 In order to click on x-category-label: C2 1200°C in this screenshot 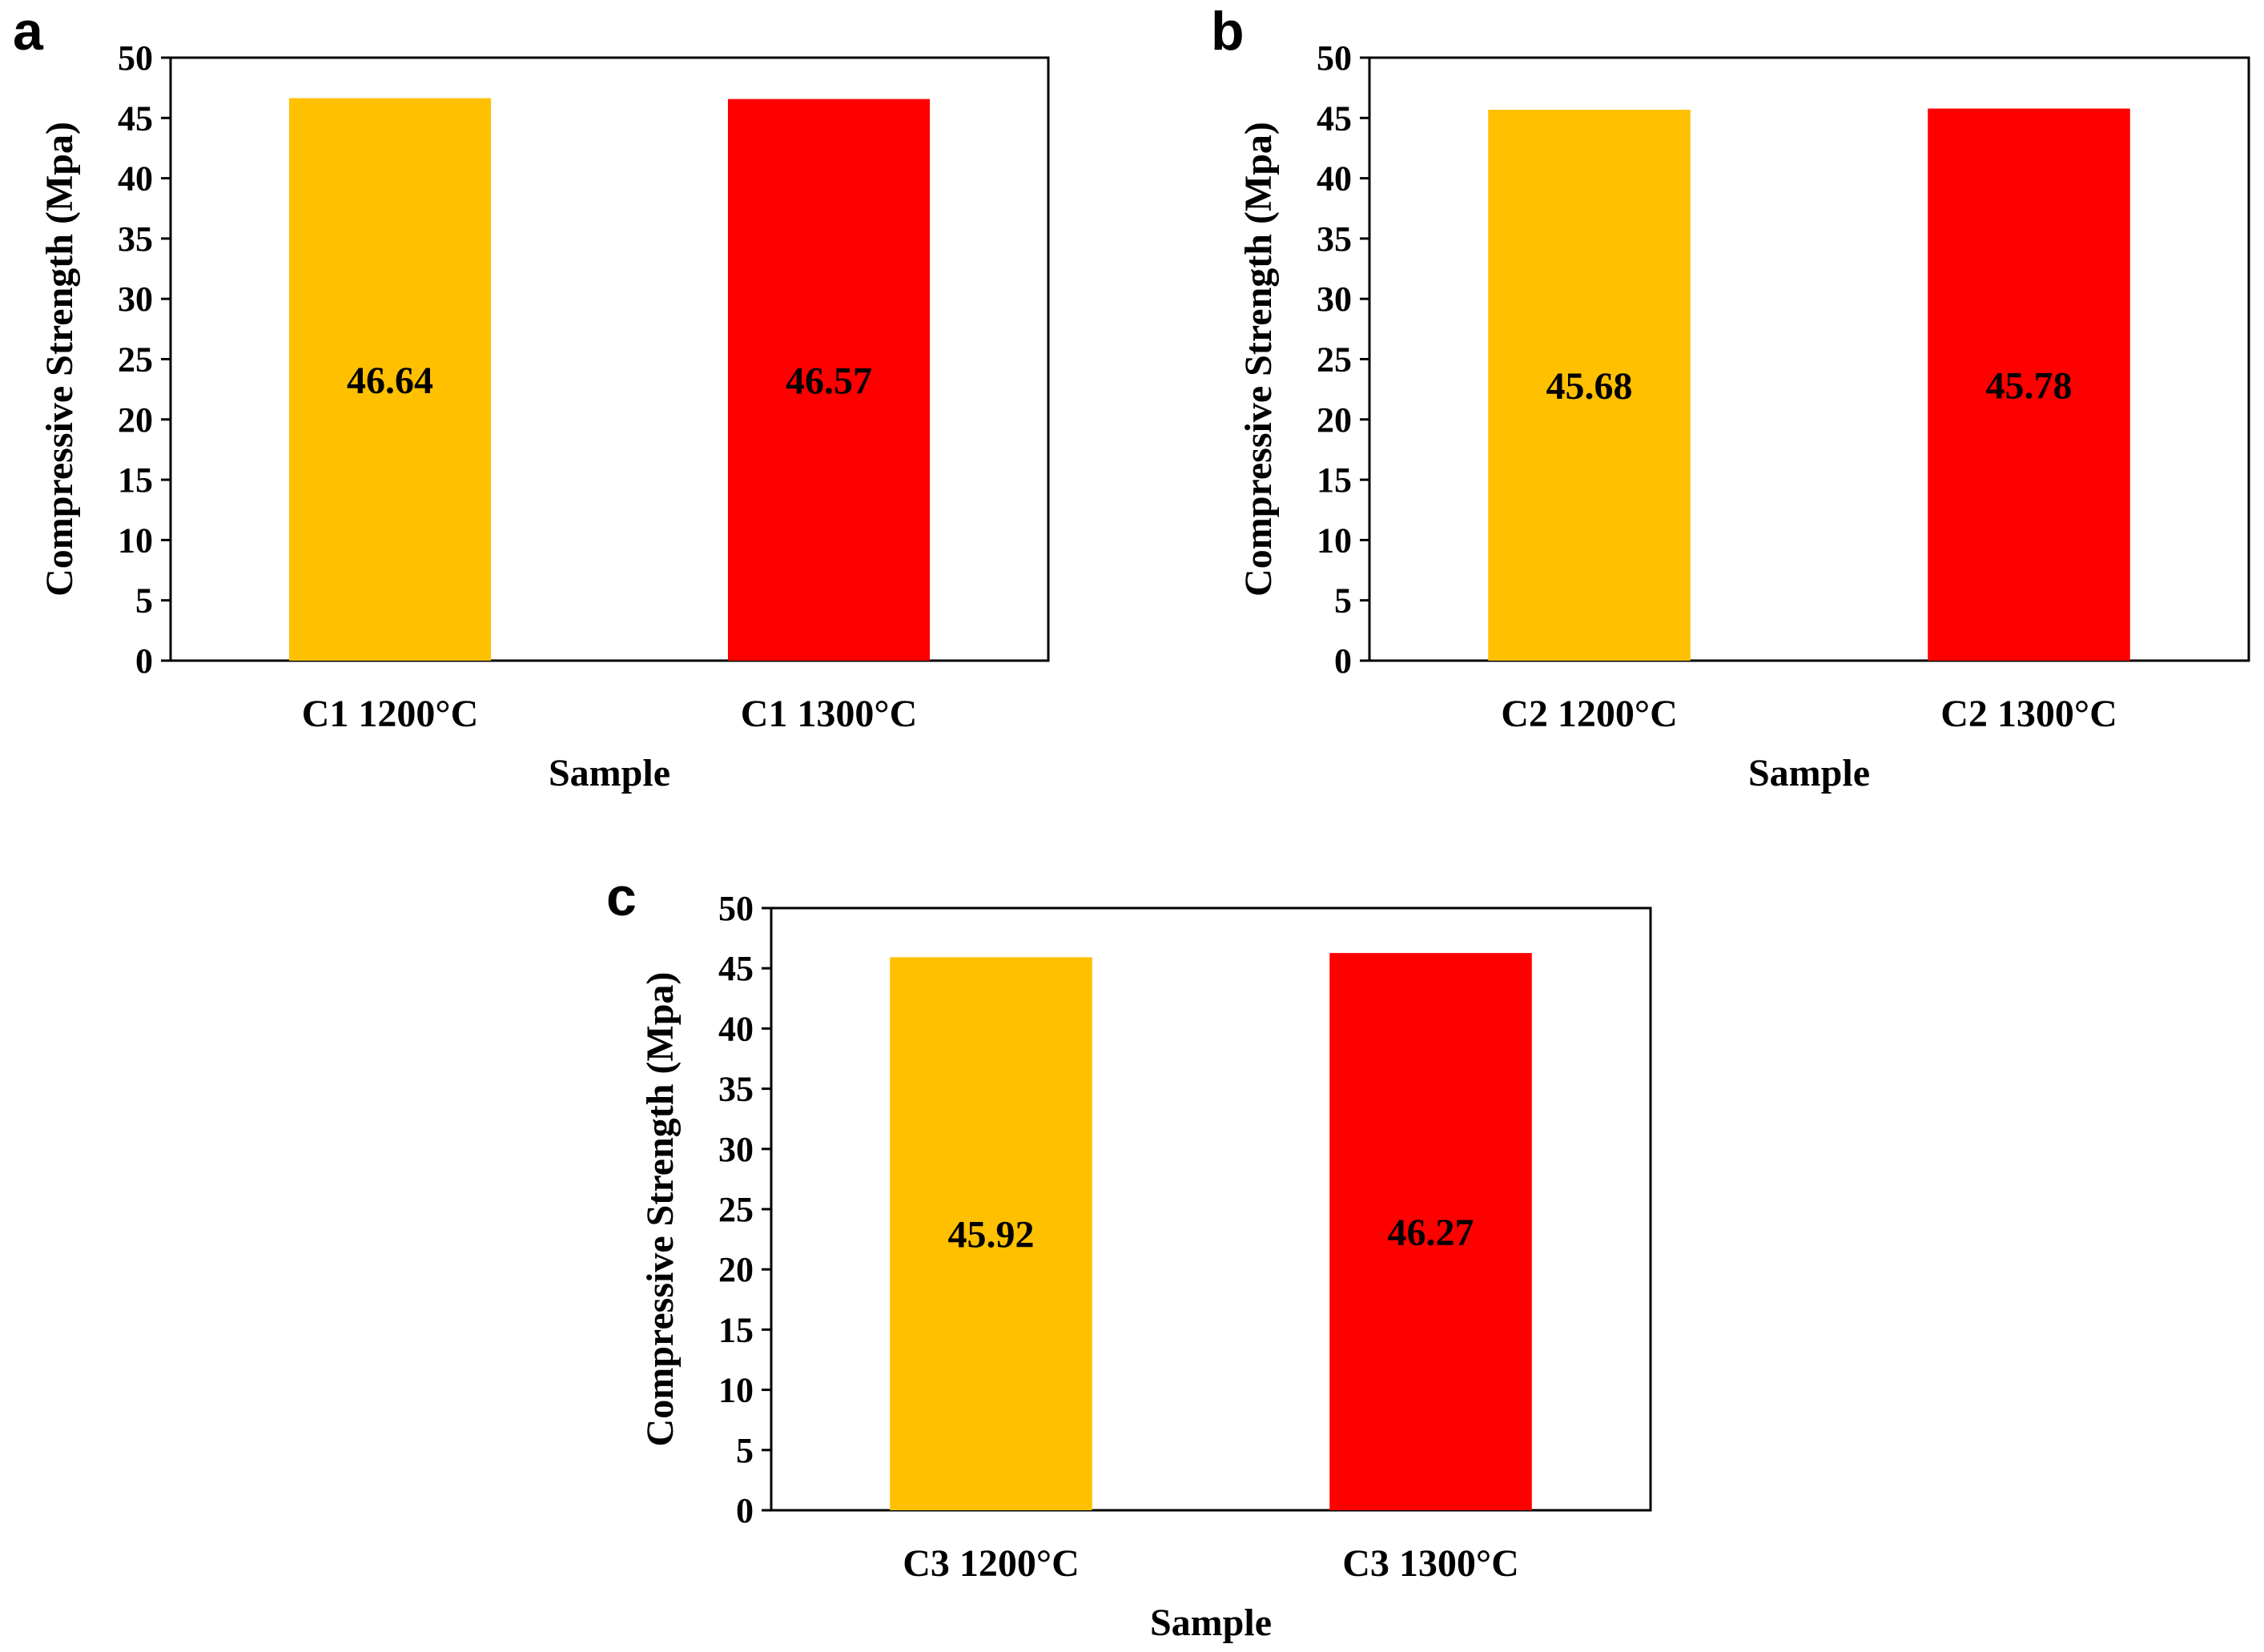, I will do `click(1590, 714)`.